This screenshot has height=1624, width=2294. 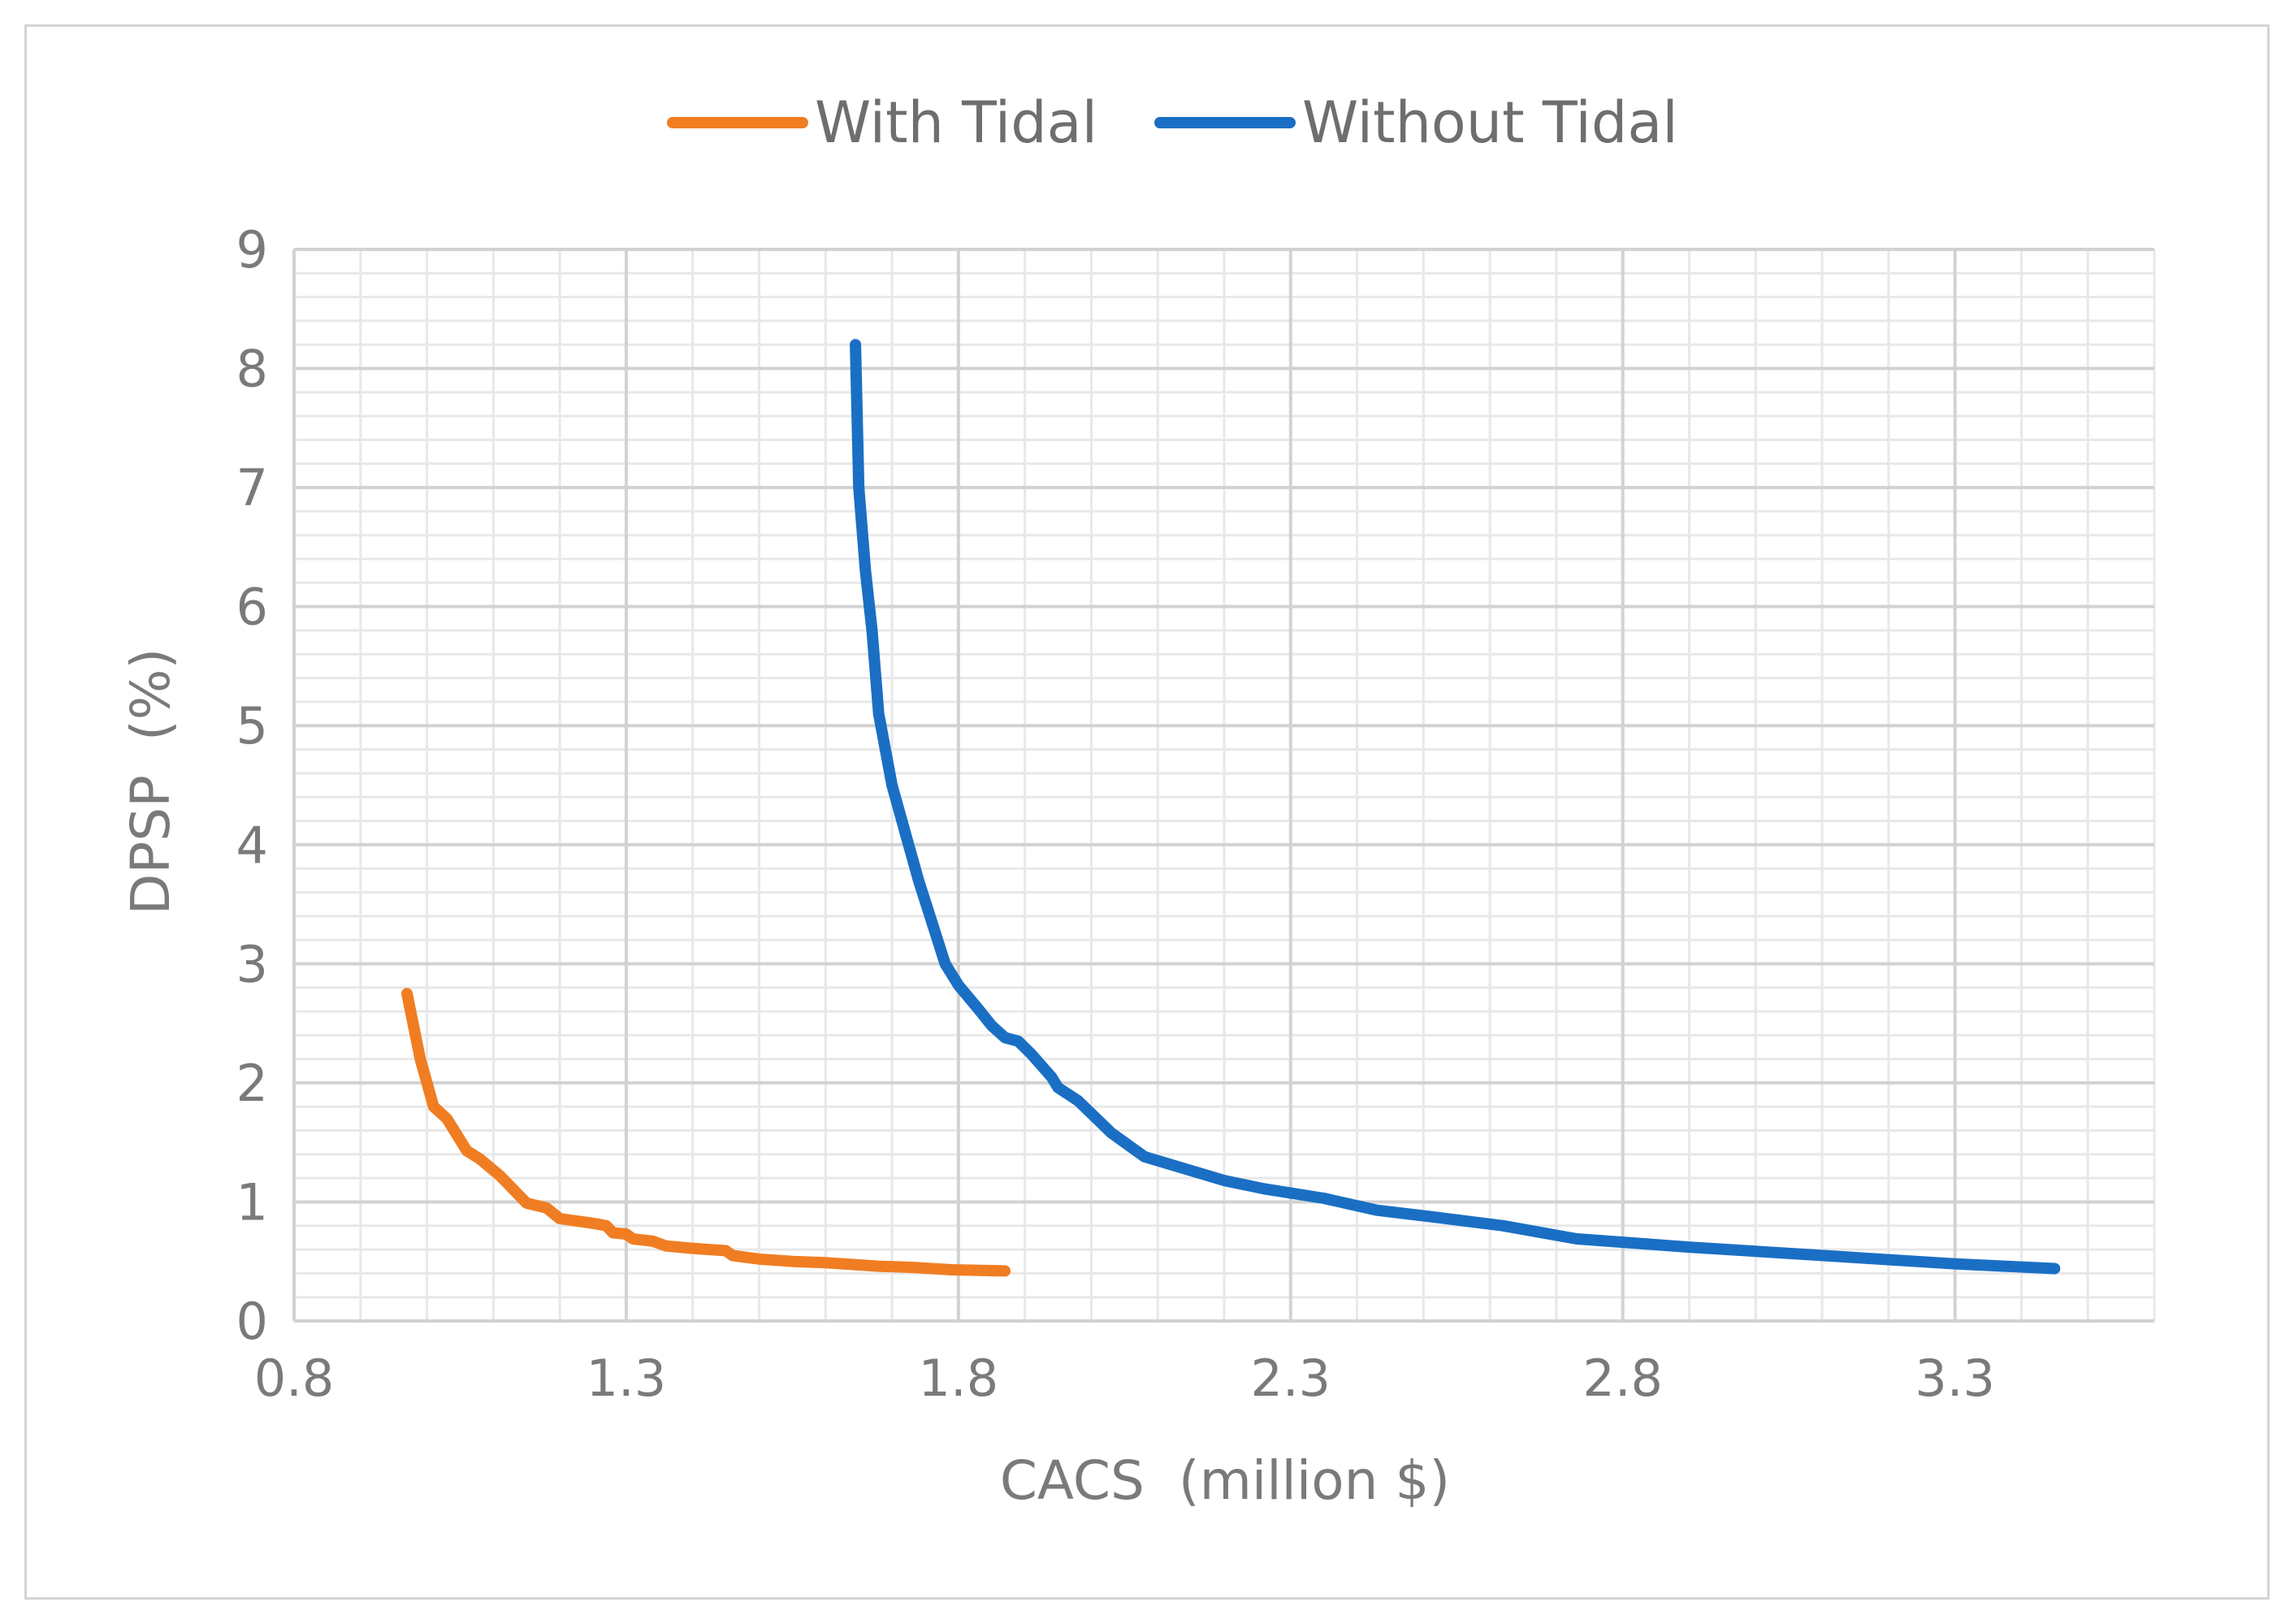 I want to click on x-tick-label: 1.3, so click(x=626, y=1378).